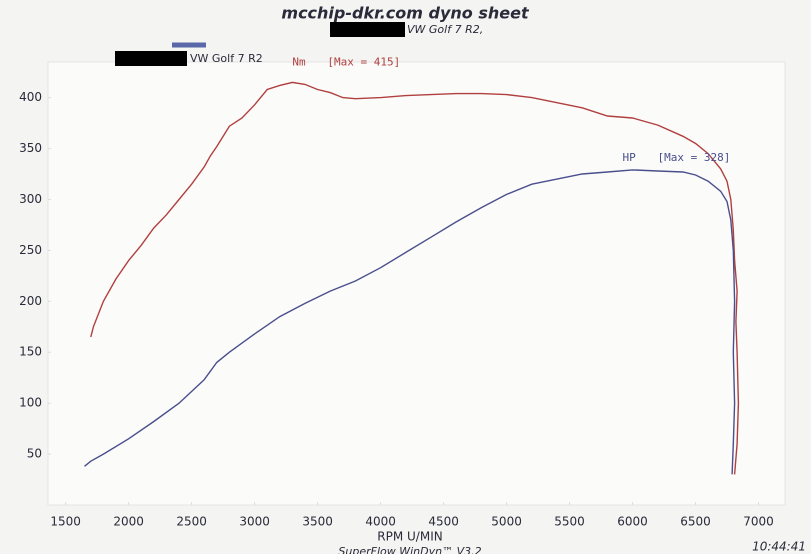  What do you see at coordinates (409, 537) in the screenshot?
I see `x-axis-label: RPM U/MIN` at bounding box center [409, 537].